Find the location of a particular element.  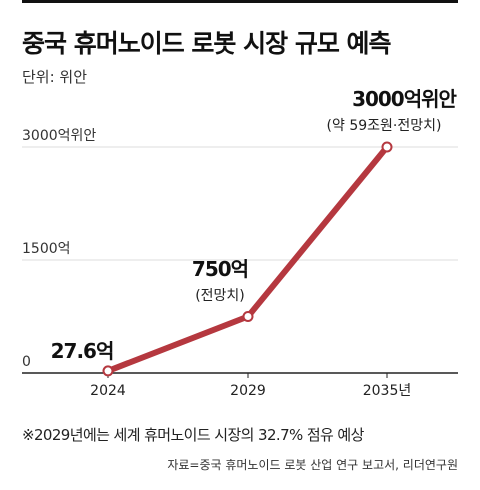

y-tick-label-2: 3000억위안 is located at coordinates (59, 136).